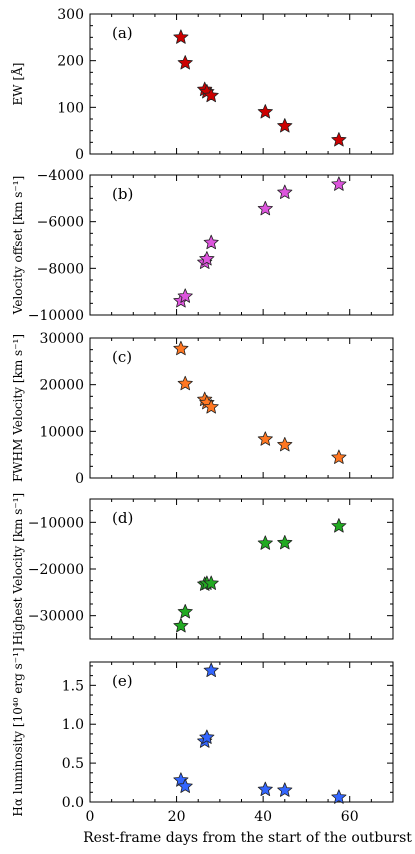  What do you see at coordinates (177, 817) in the screenshot?
I see `x-tick-label: 20` at bounding box center [177, 817].